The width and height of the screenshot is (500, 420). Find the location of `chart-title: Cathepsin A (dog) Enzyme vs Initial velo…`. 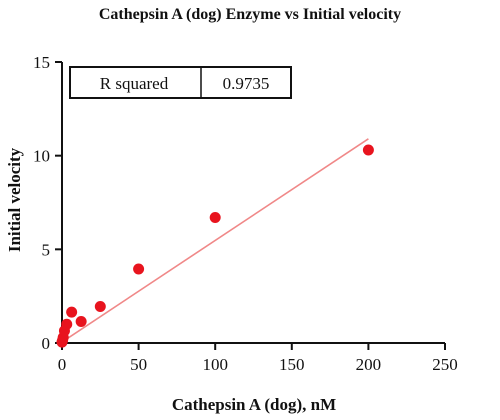

chart-title: Cathepsin A (dog) Enzyme vs Initial velo… is located at coordinates (250, 14).